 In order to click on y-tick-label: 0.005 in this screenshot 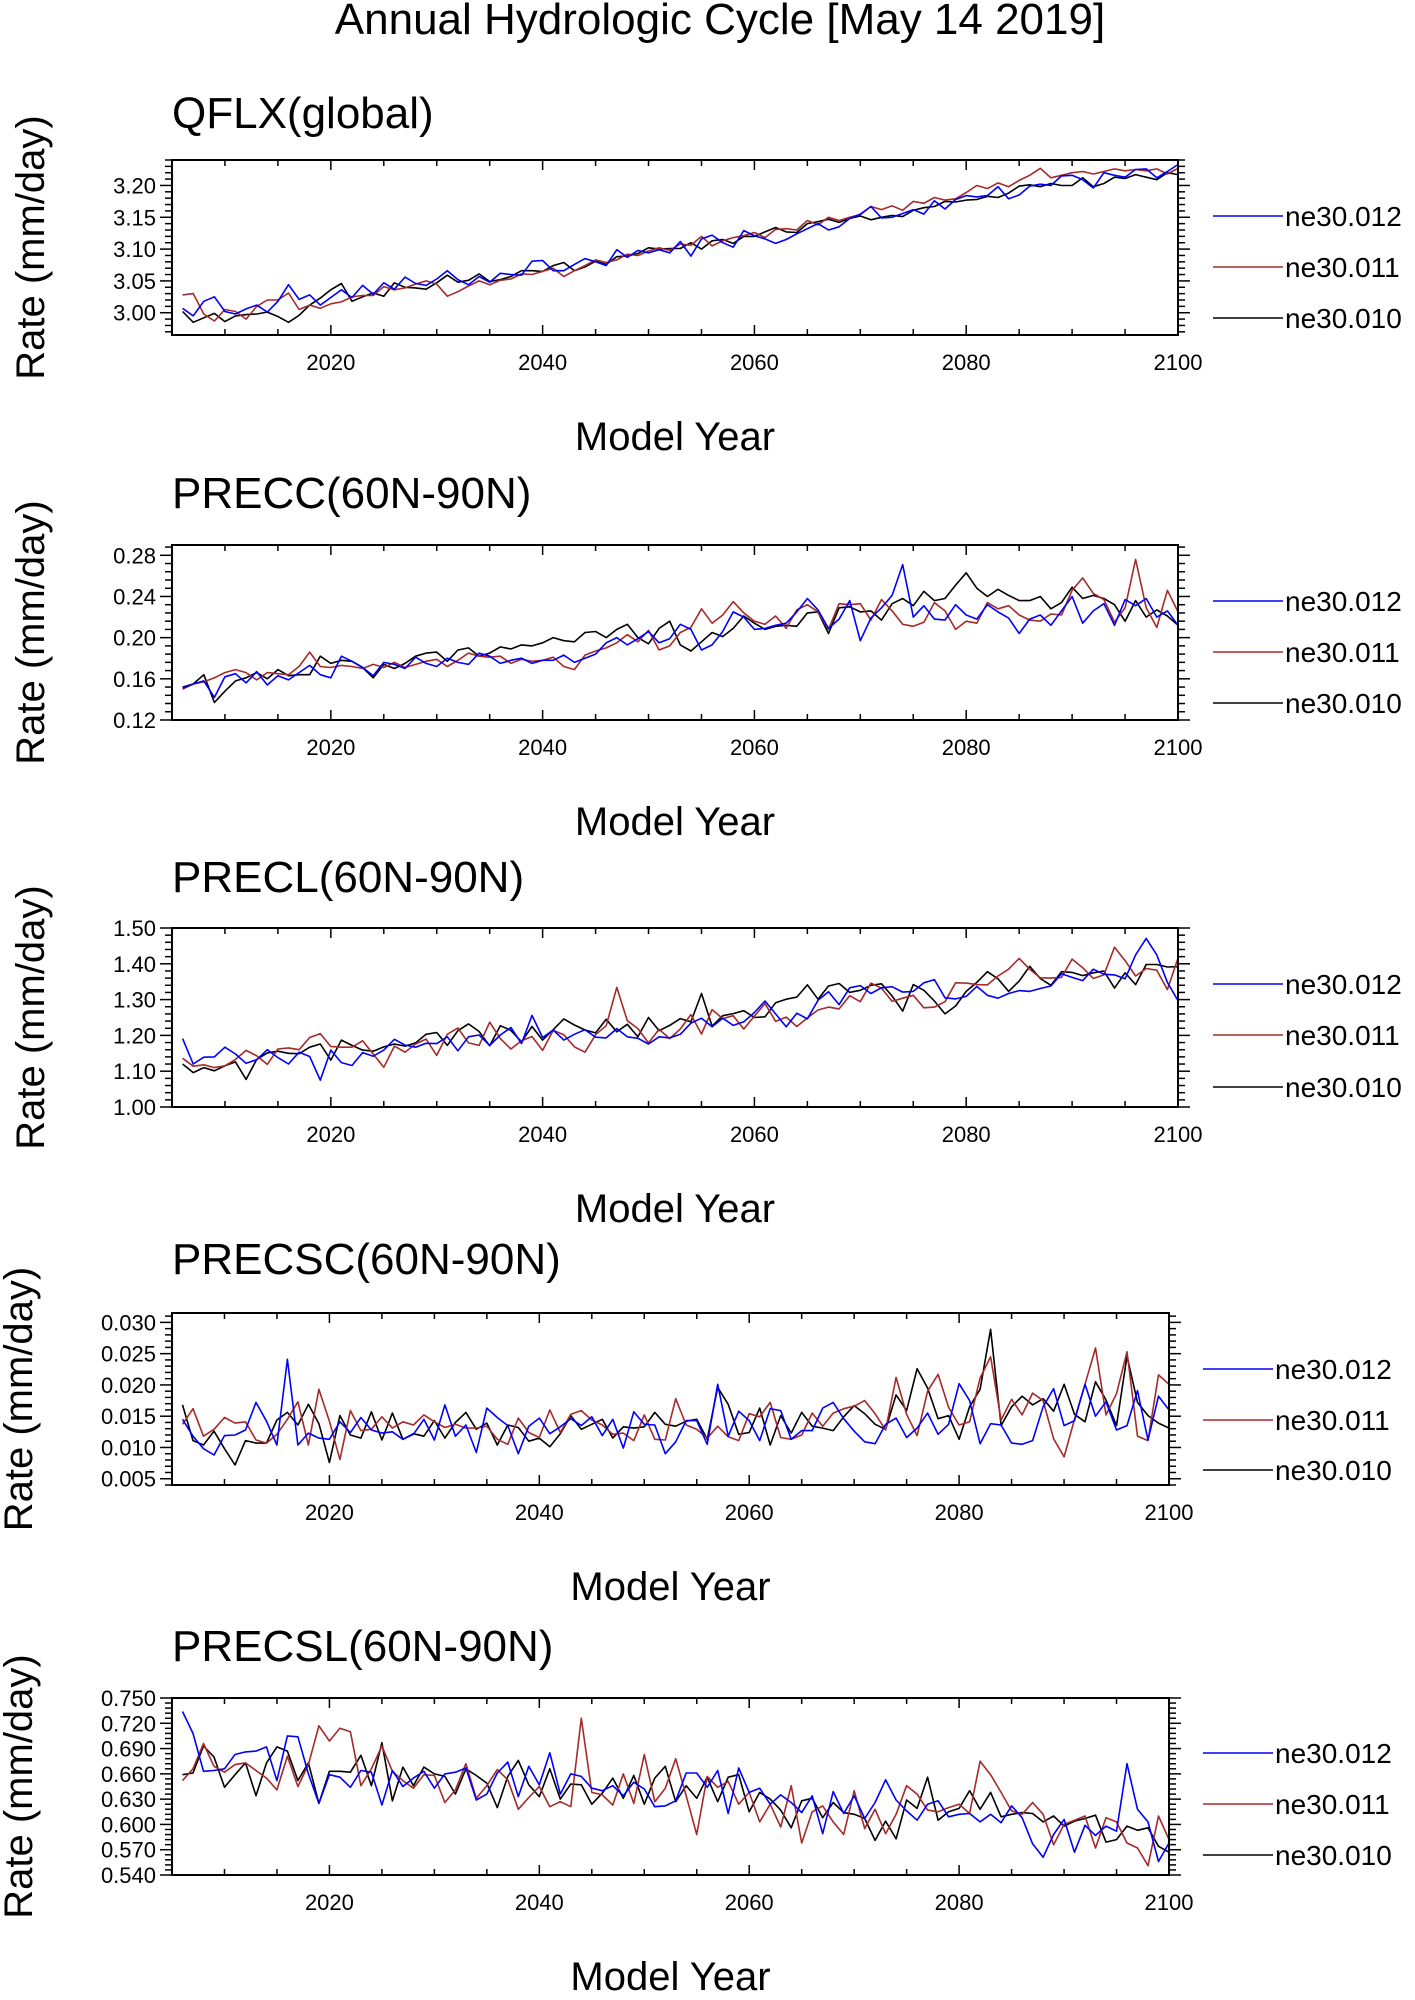, I will do `click(128, 1479)`.